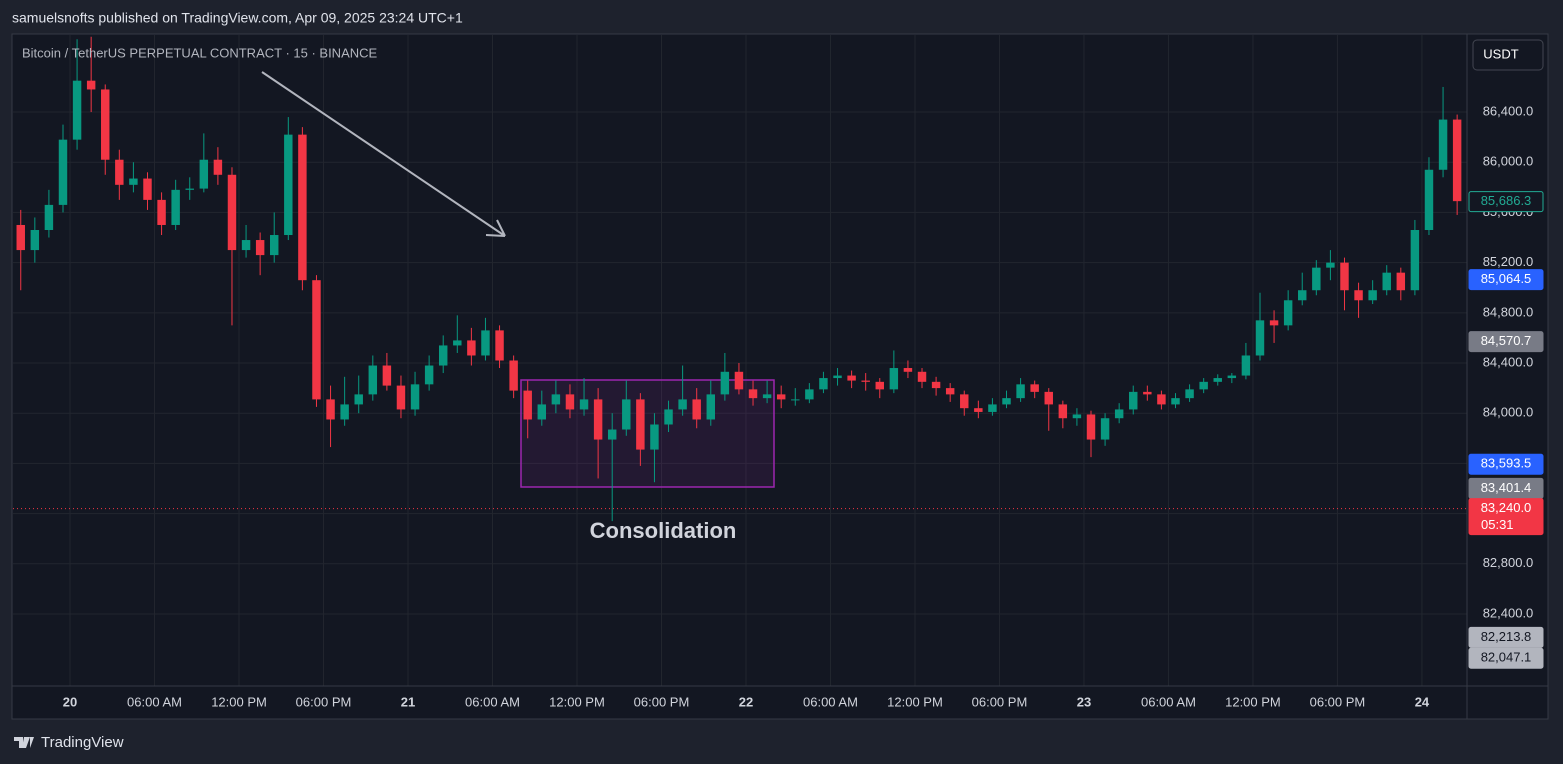 Image resolution: width=1563 pixels, height=764 pixels. I want to click on logo-icon, so click(24, 742).